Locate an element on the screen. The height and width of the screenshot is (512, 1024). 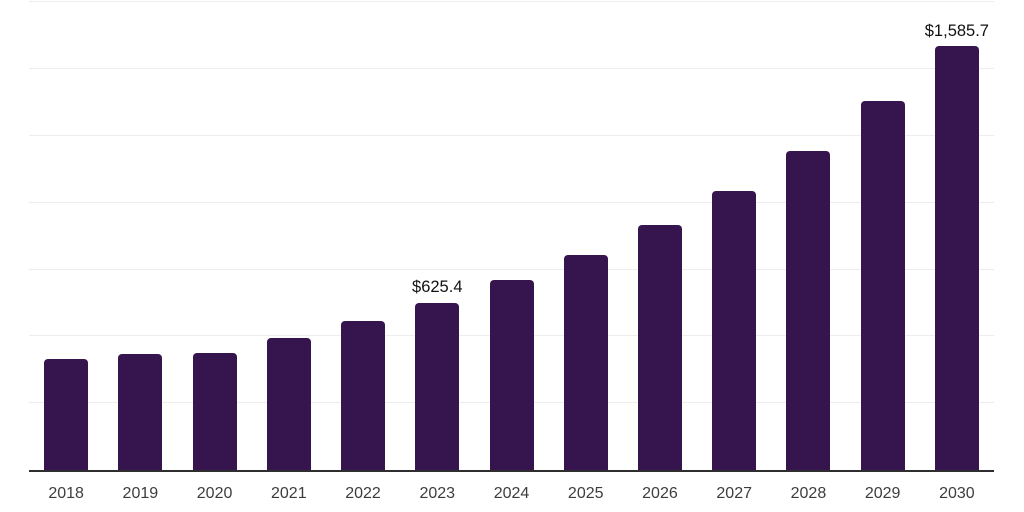
x-tick-2030: 2030 is located at coordinates (957, 493).